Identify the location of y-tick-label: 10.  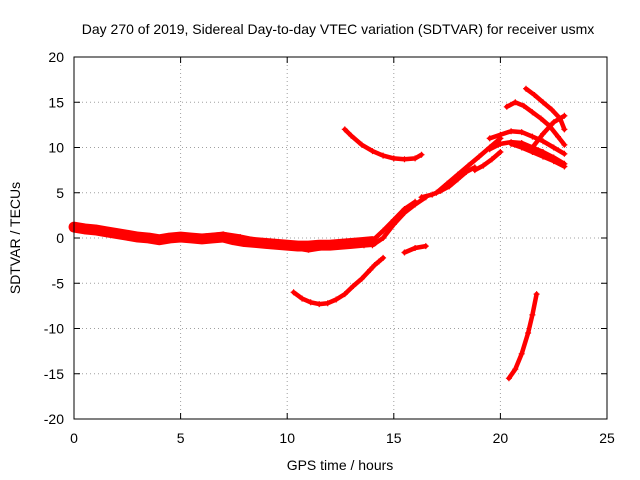
(56, 148).